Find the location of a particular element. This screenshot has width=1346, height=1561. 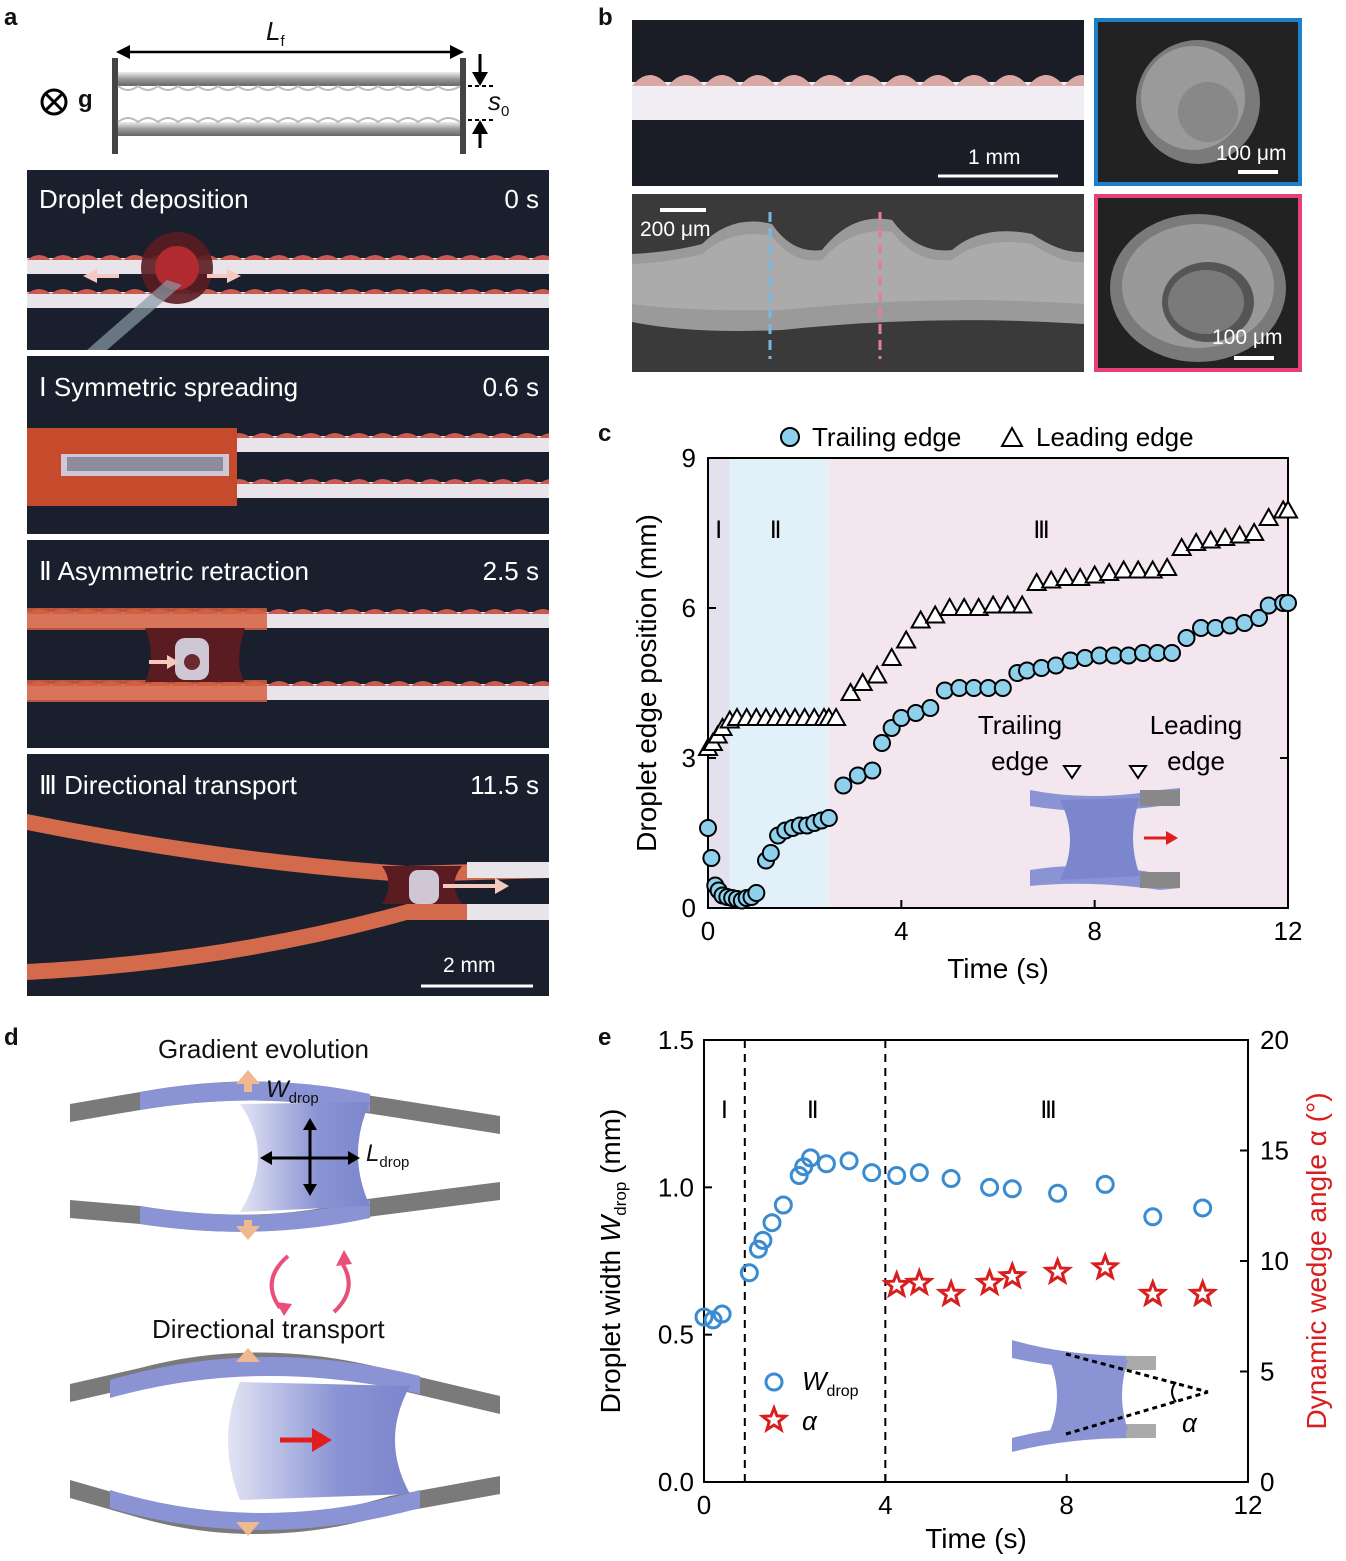

phase-label: Ⅰ is located at coordinates (724, 1110).